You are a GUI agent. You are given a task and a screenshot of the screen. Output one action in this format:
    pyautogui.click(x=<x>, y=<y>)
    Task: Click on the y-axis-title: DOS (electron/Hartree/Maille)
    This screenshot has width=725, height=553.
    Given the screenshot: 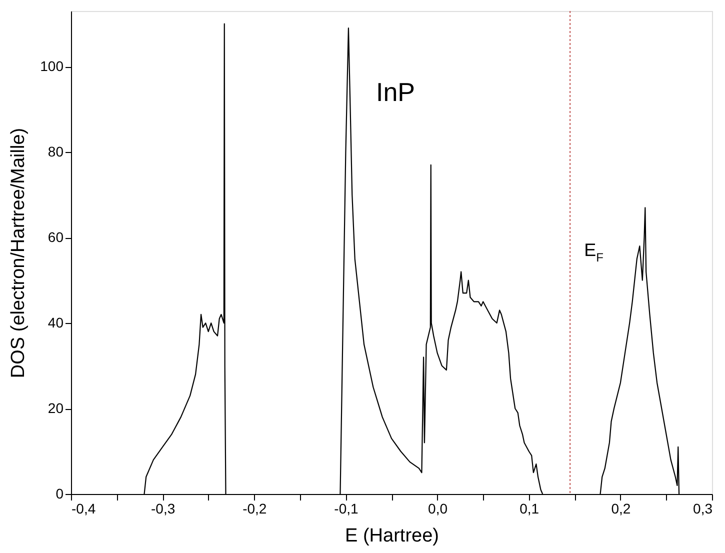 What is the action you would take?
    pyautogui.click(x=19, y=253)
    